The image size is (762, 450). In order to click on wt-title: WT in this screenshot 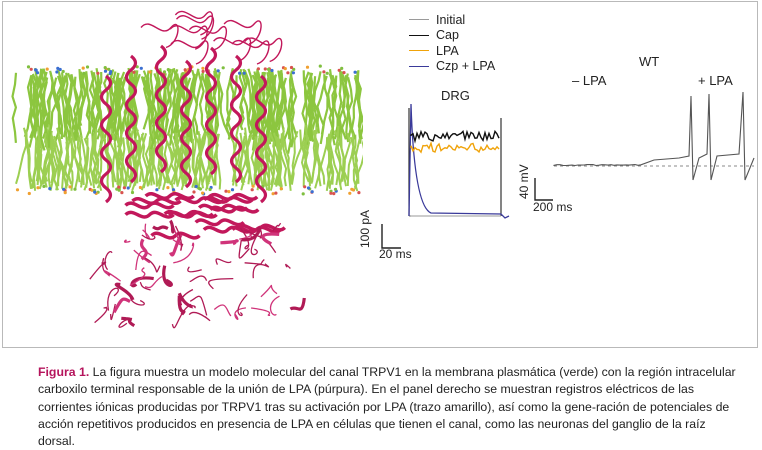, I will do `click(649, 61)`.